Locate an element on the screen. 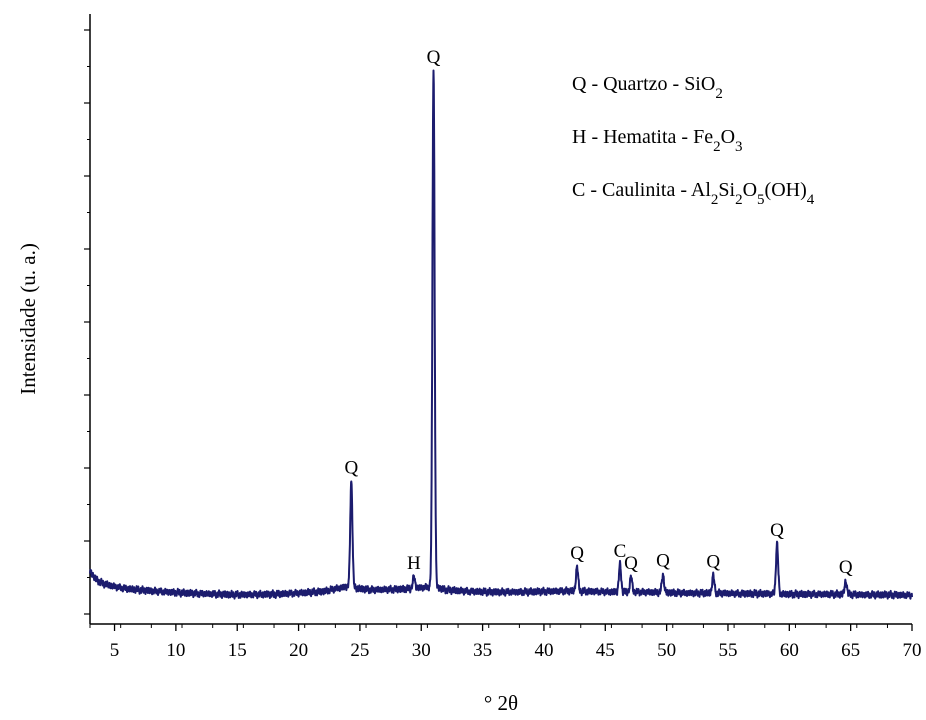 The width and height of the screenshot is (926, 720). y-axis-title: Intensidade (u. a.) is located at coordinates (28, 319).